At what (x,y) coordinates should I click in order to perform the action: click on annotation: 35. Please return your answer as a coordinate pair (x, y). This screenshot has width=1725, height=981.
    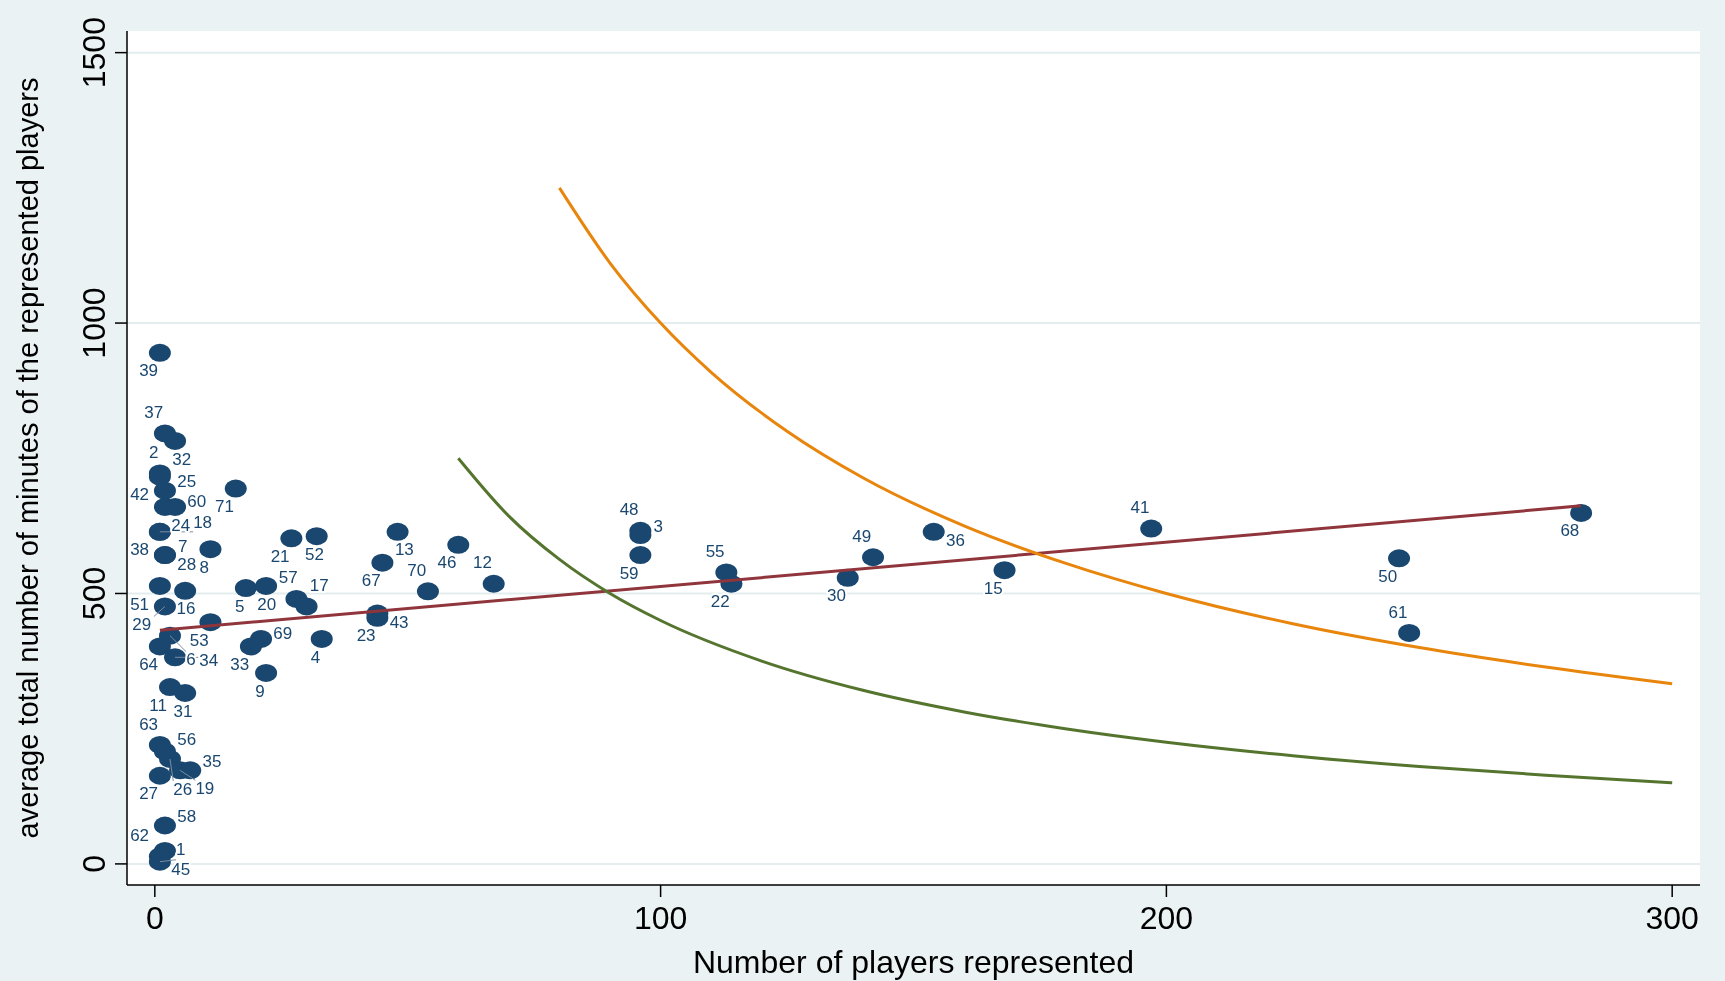
    Looking at the image, I should click on (212, 761).